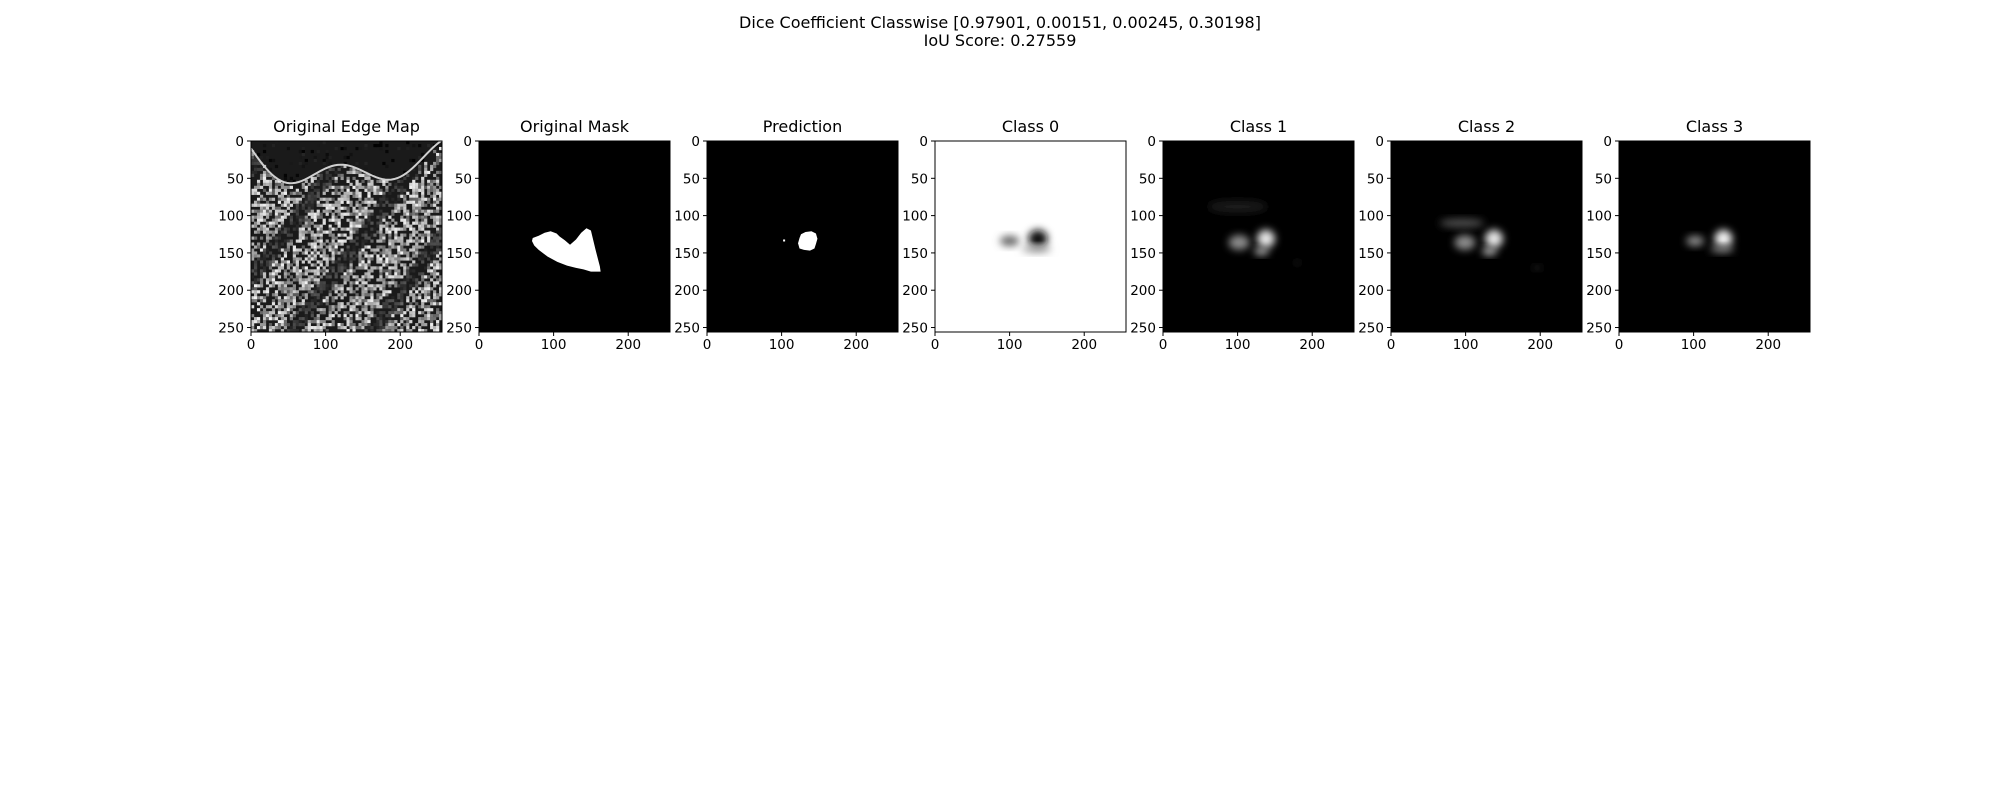  Describe the element at coordinates (1486, 126) in the screenshot. I see `panel-title: Class 2` at that location.